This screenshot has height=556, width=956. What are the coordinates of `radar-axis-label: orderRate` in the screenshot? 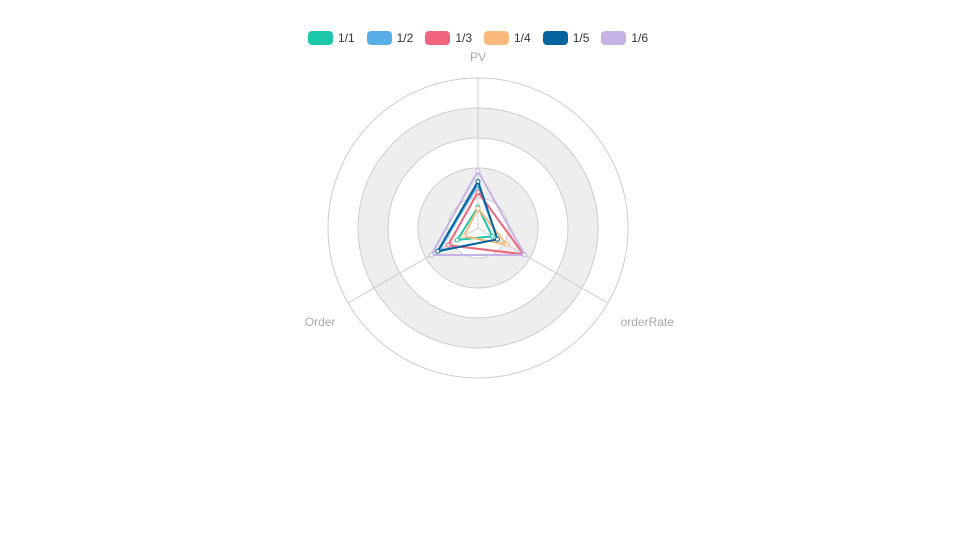 It's located at (648, 322).